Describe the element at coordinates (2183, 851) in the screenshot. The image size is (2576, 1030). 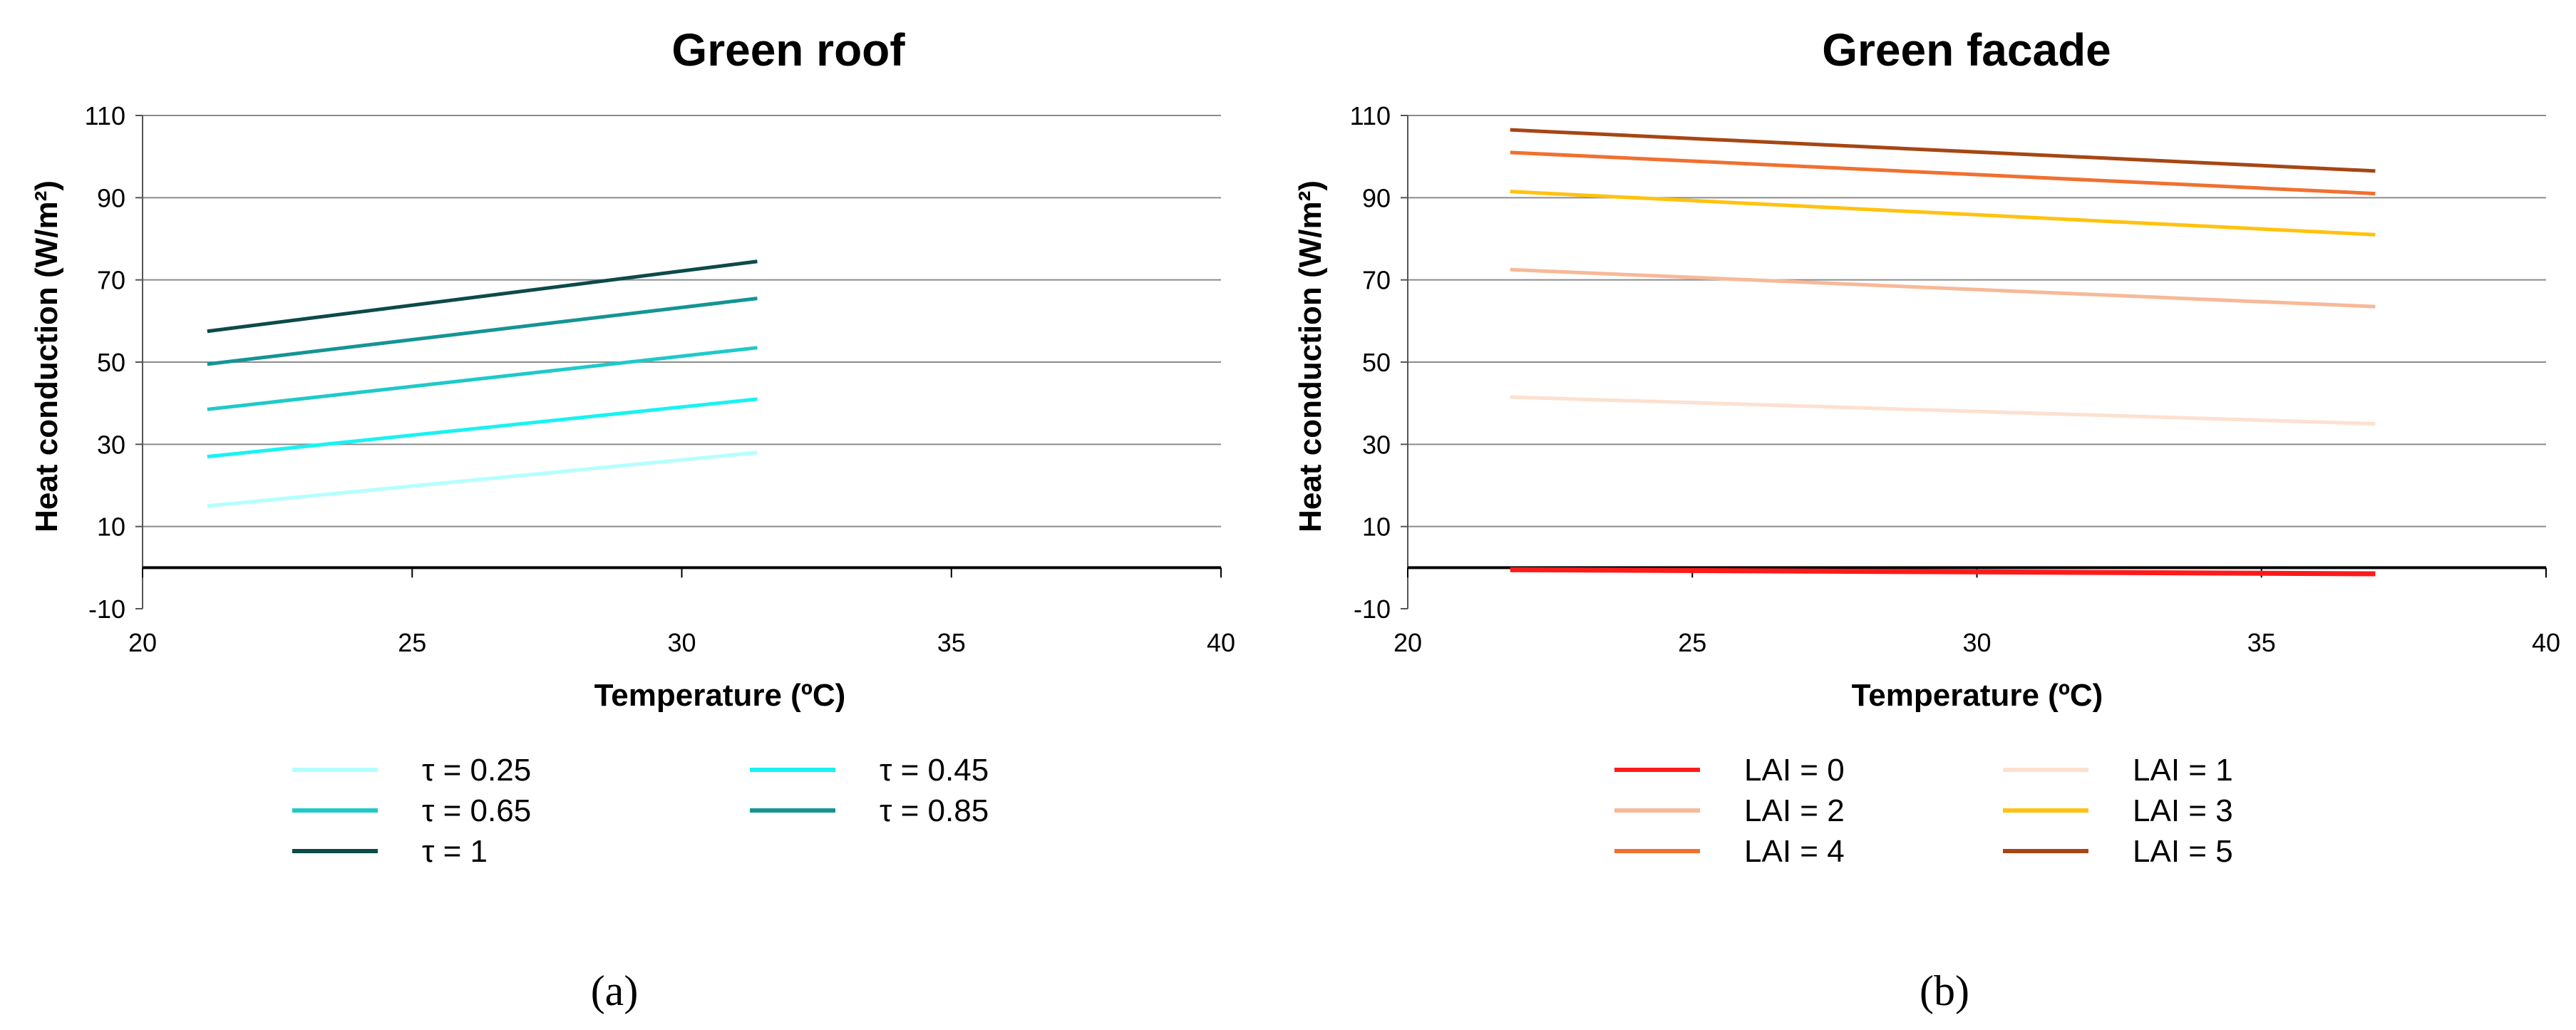
I see `legend-label-5: LAI = 5` at that location.